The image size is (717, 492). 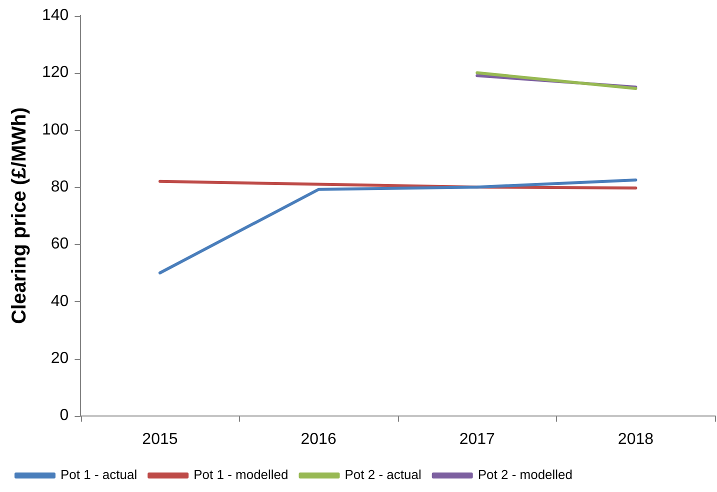 I want to click on x-tick-label: 2018, so click(x=636, y=439).